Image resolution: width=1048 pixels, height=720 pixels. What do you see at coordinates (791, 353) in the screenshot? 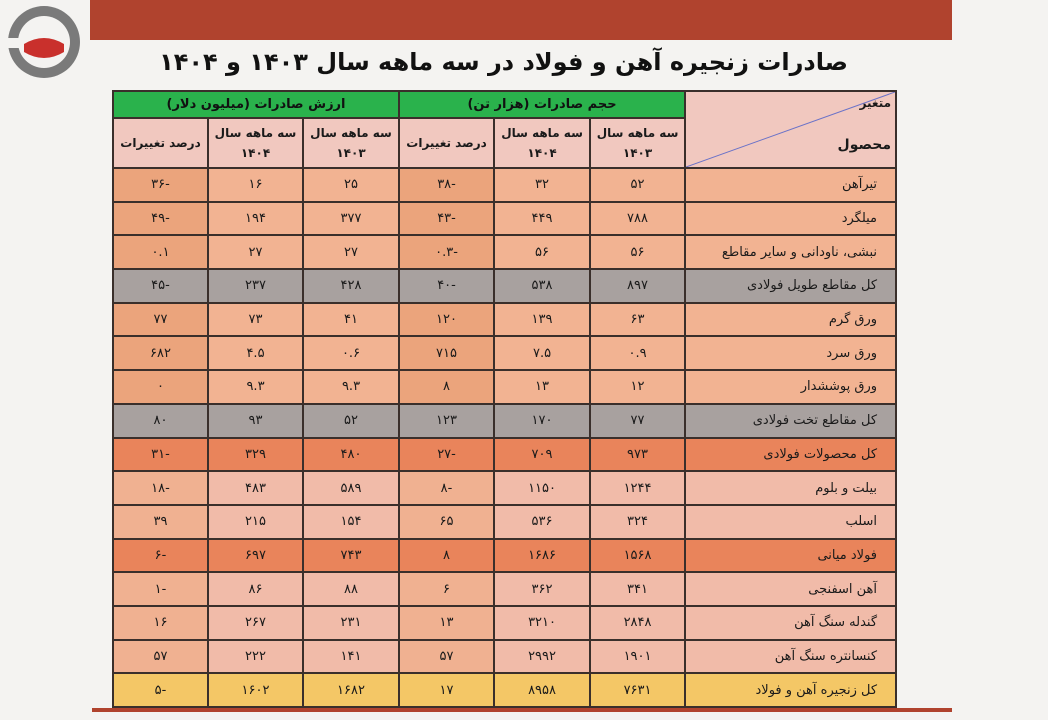
I see `product-name-cell: ورق سرد` at bounding box center [791, 353].